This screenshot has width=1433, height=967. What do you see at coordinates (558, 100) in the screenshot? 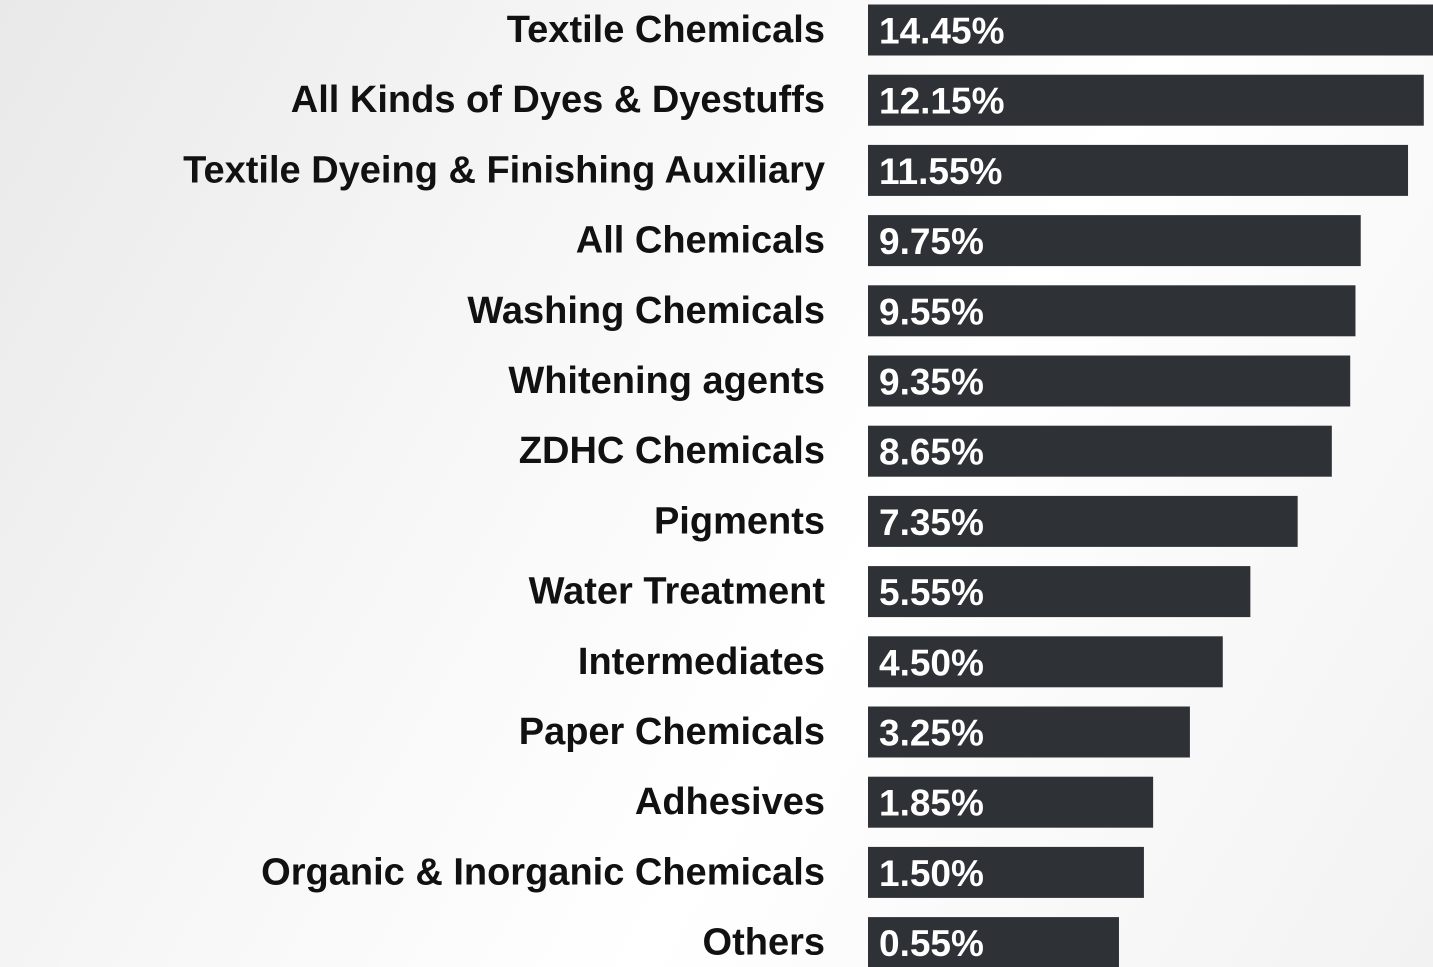
I see `category-label: All Kinds of Dyes & Dyestuffs` at bounding box center [558, 100].